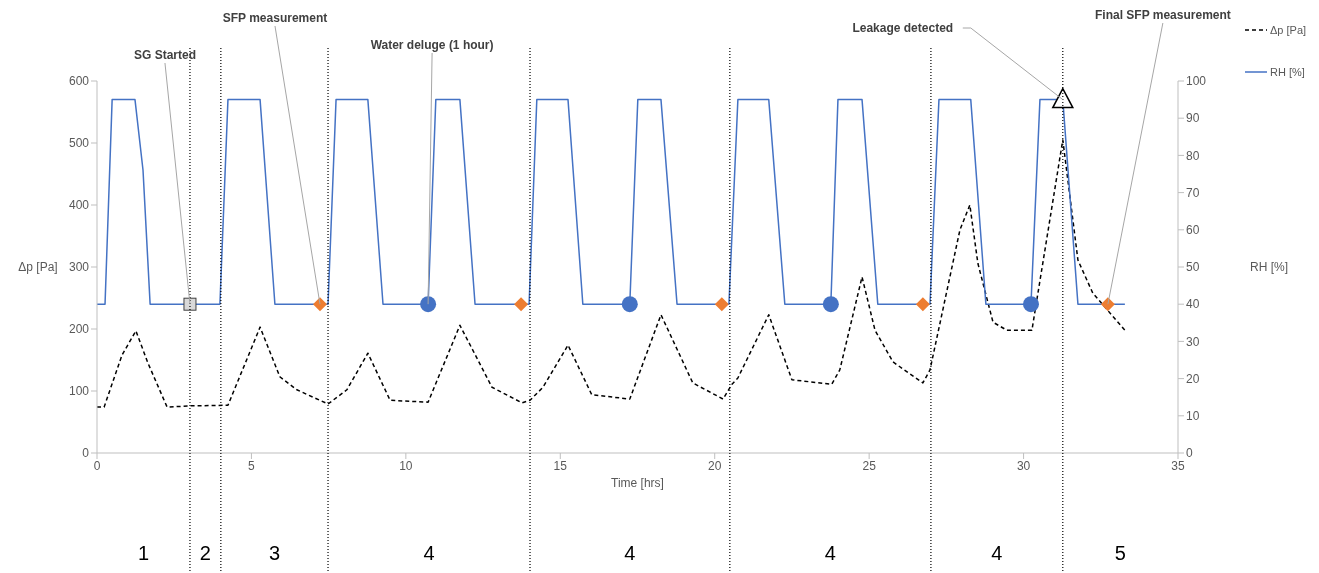 The image size is (1319, 573). I want to click on y2-tick-label: 70, so click(1193, 192).